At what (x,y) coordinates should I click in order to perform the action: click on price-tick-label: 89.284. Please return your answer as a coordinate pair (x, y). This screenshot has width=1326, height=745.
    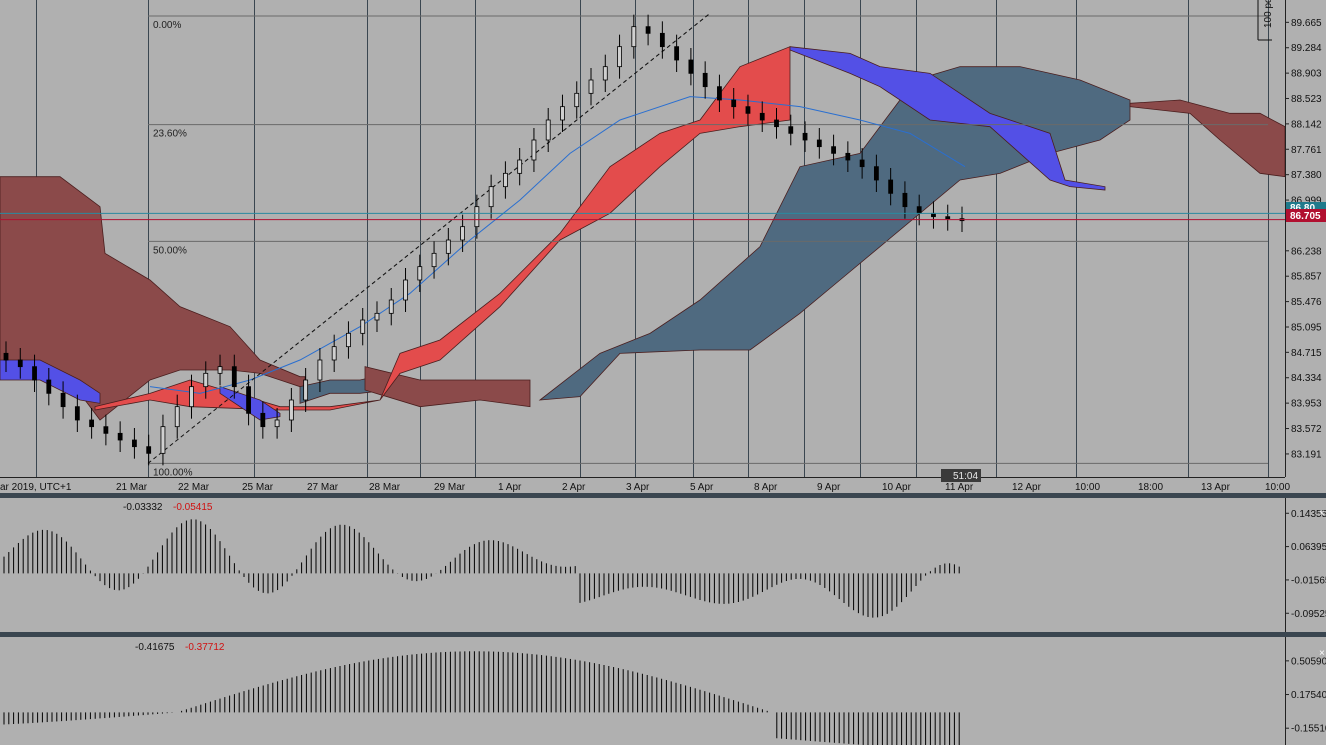
    Looking at the image, I should click on (1306, 48).